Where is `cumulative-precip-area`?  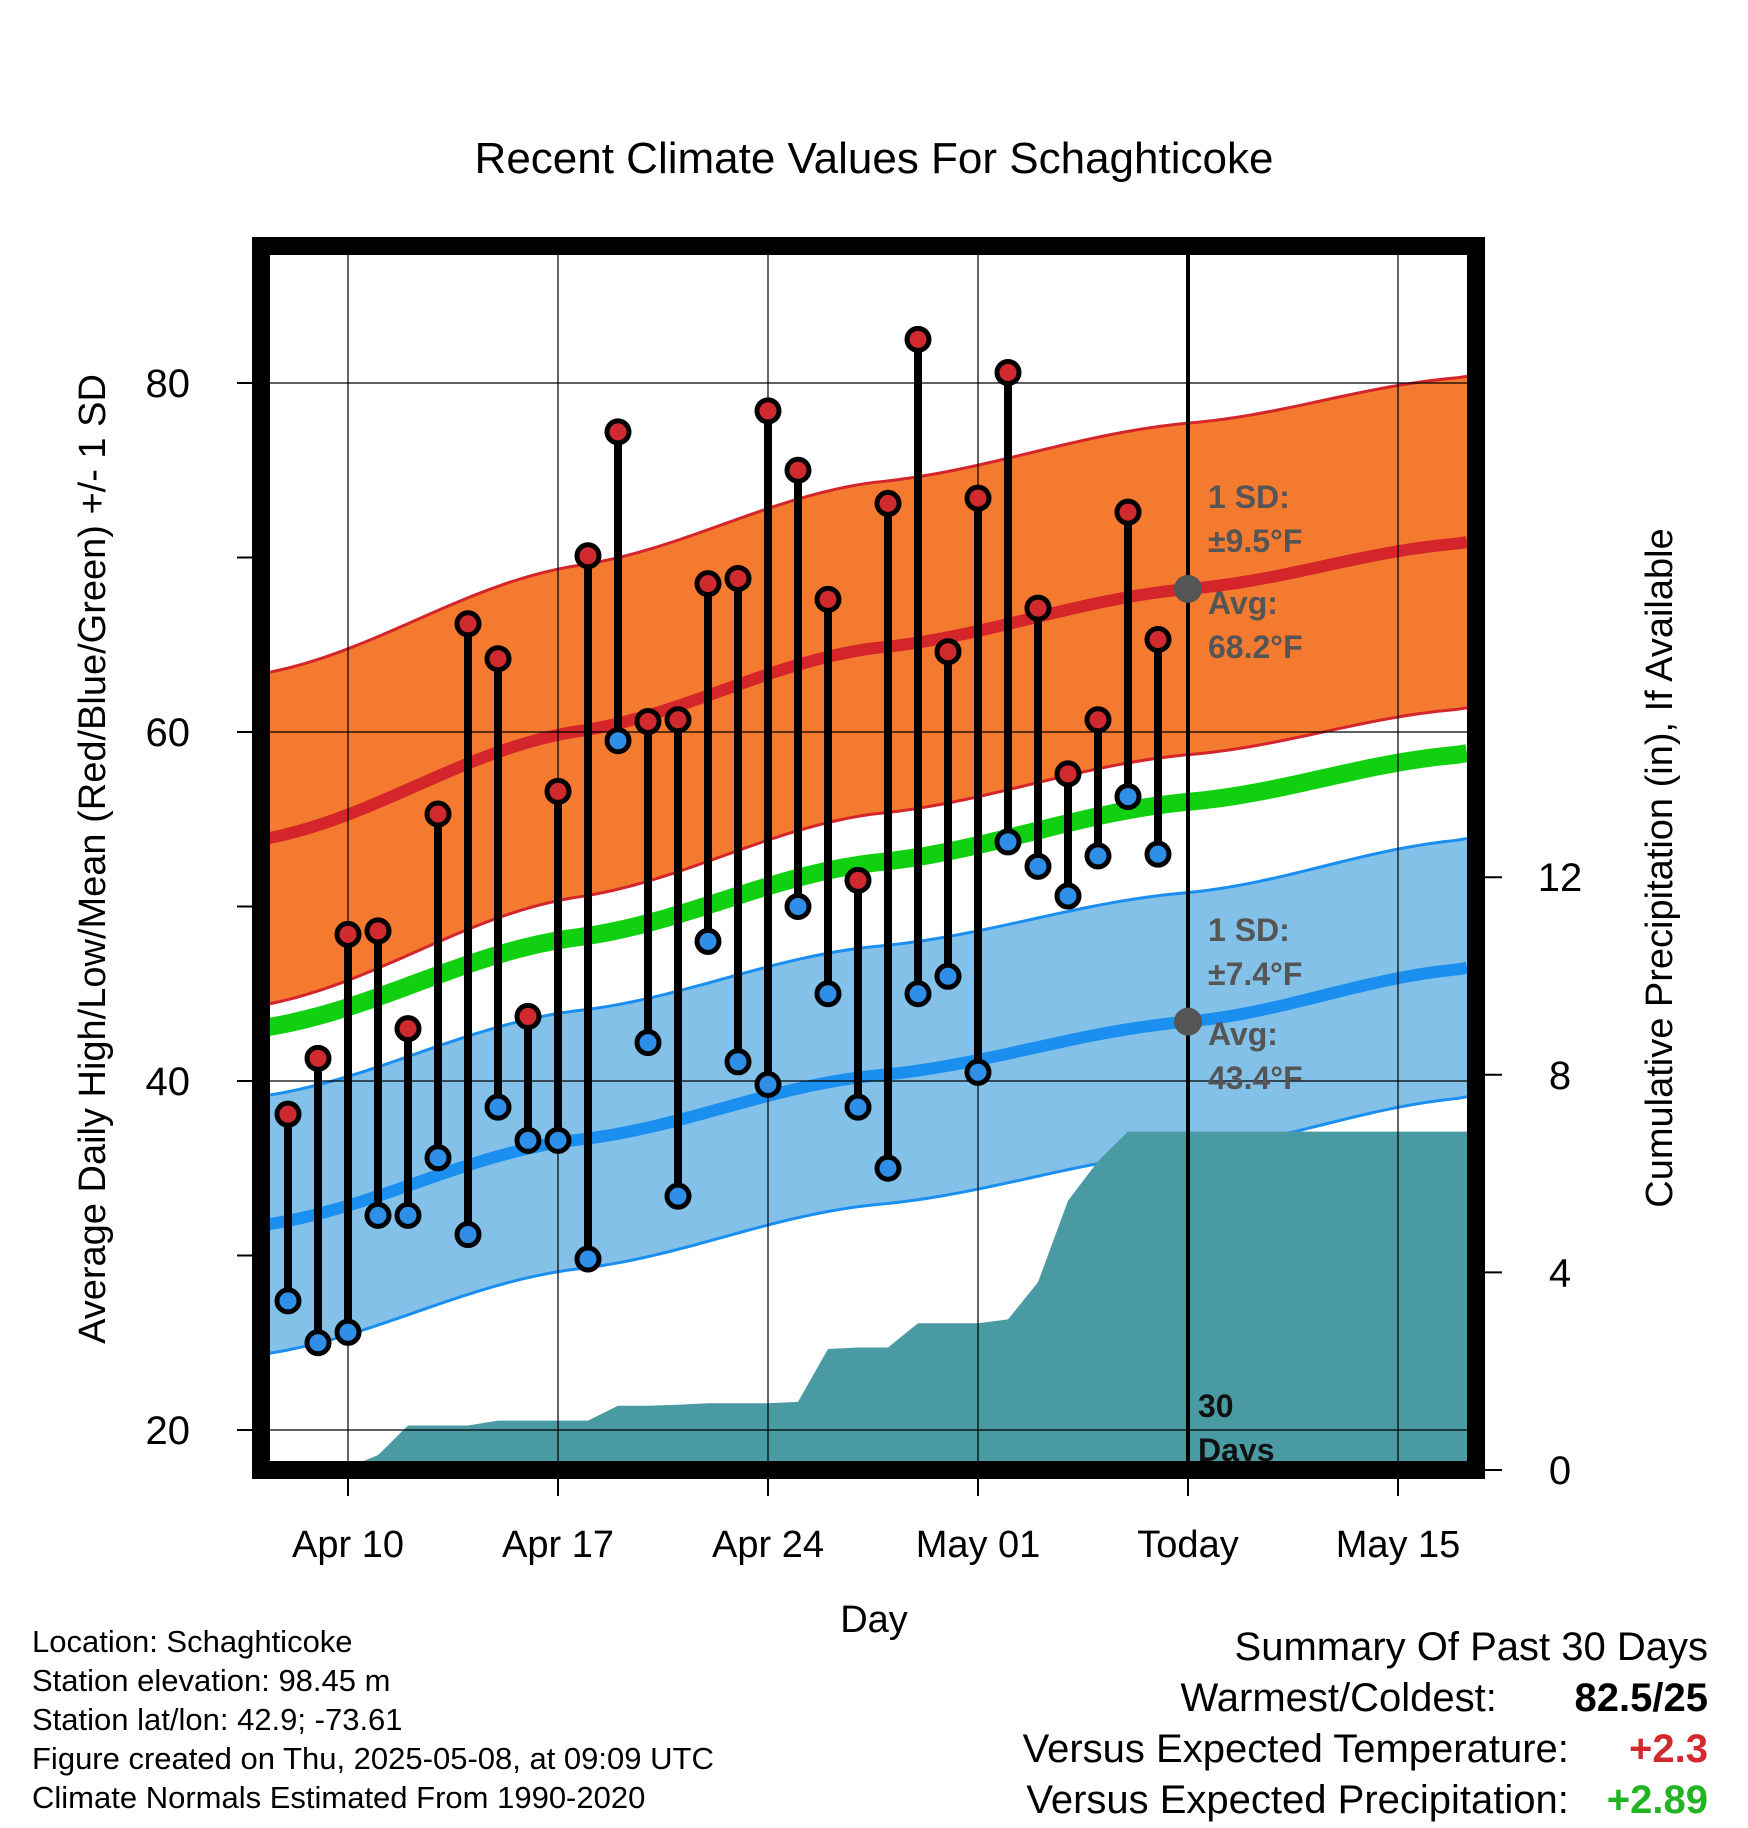
cumulative-precip-area is located at coordinates (900, 1300).